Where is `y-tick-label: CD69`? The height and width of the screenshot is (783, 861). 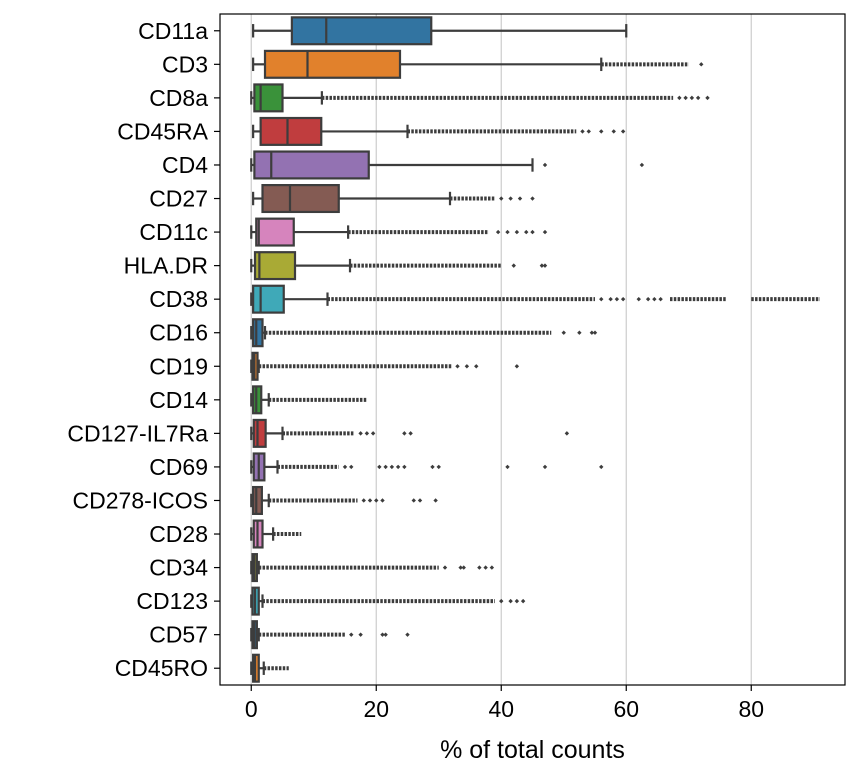
y-tick-label: CD69 is located at coordinates (178, 467).